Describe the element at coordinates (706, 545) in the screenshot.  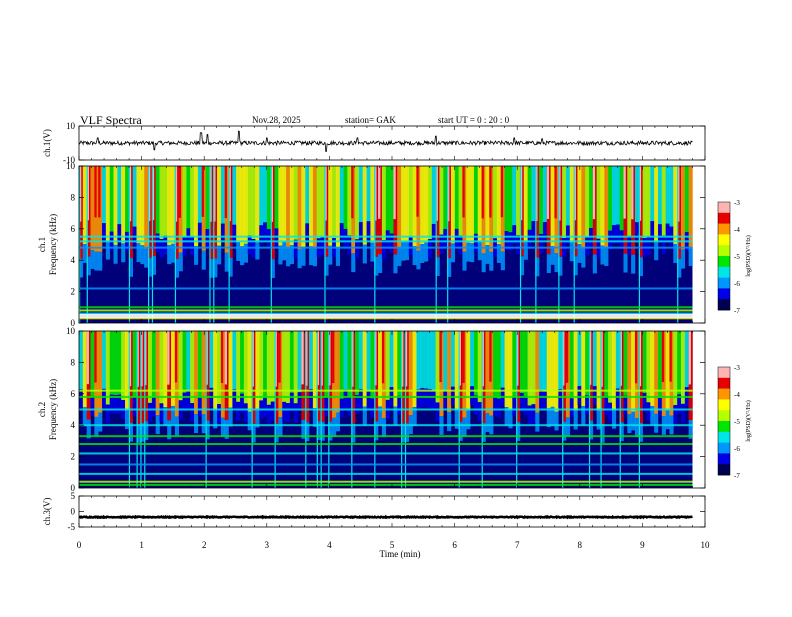
I see `x-tick-label: 10` at that location.